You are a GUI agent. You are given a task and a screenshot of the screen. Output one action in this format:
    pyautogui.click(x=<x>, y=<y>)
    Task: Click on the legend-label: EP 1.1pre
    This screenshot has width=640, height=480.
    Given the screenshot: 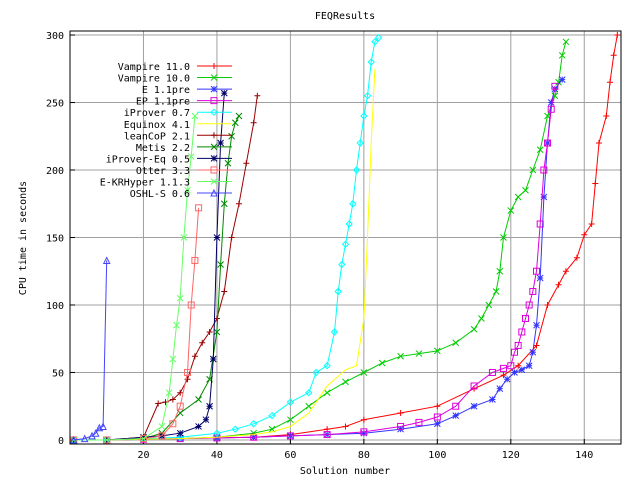 What is the action you would take?
    pyautogui.click(x=163, y=102)
    